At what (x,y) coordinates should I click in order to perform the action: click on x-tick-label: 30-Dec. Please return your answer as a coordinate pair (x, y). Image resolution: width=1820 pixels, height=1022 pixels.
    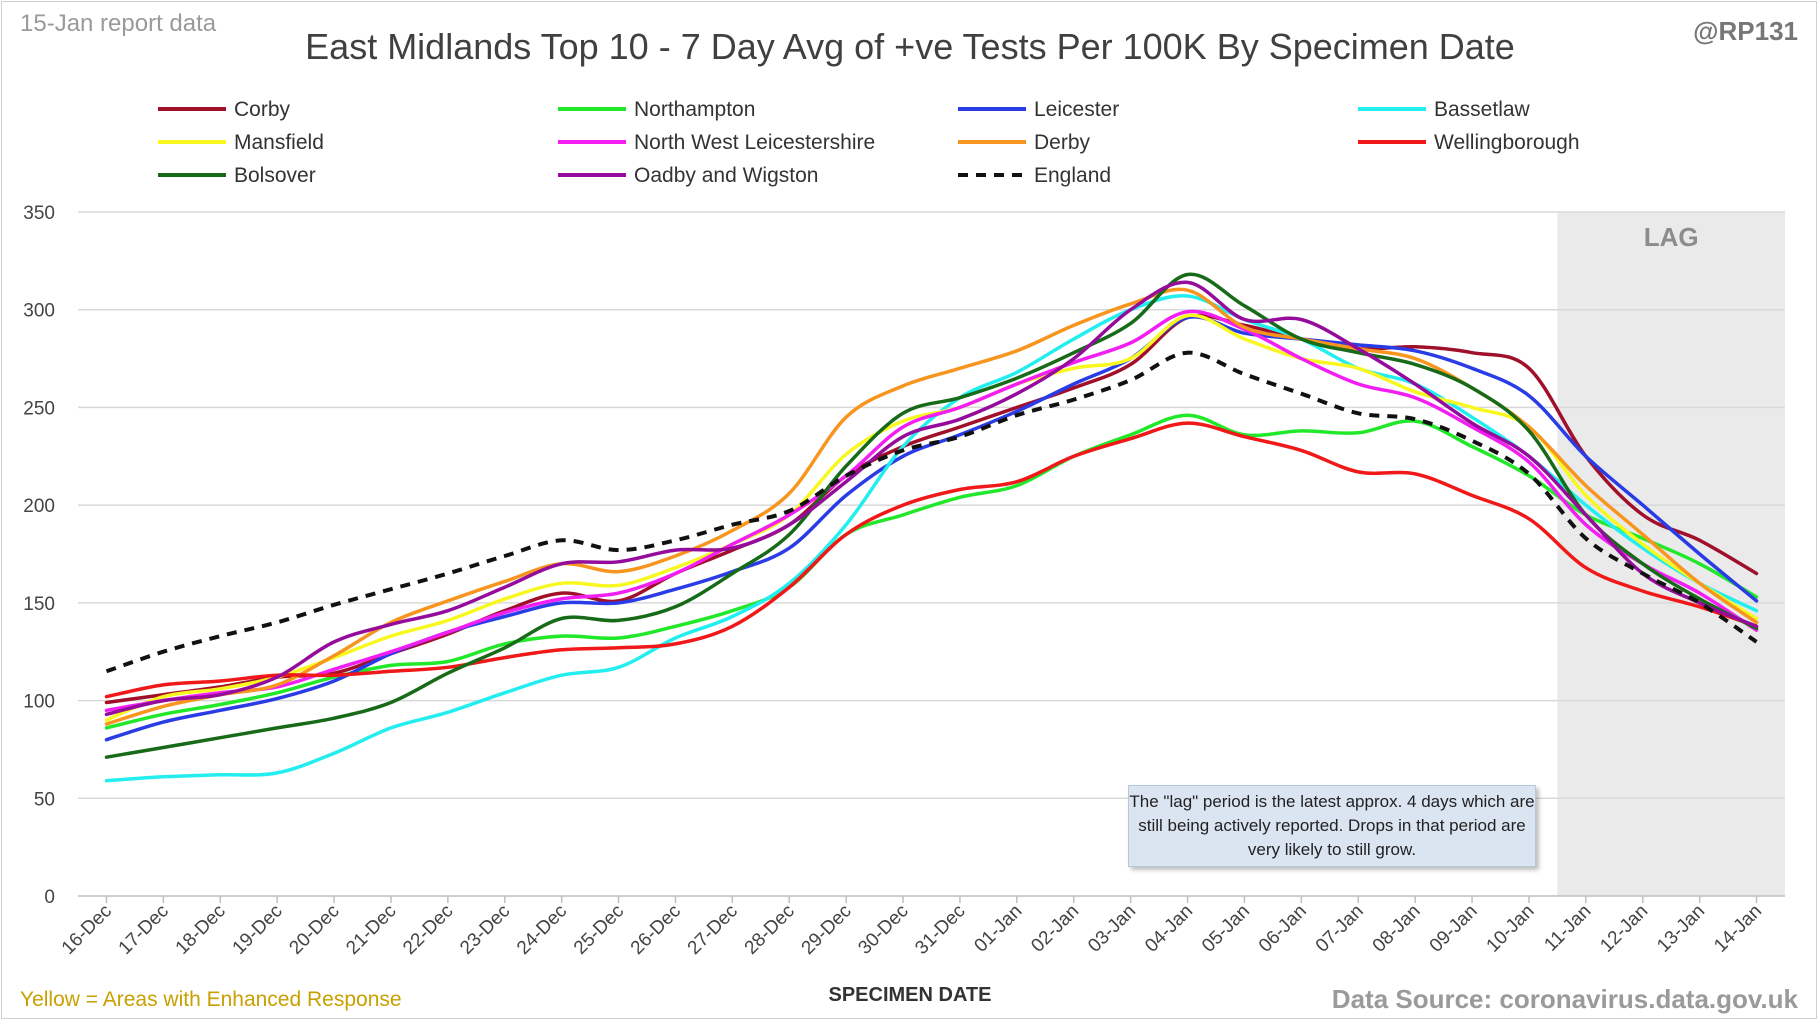
    Looking at the image, I should click on (883, 930).